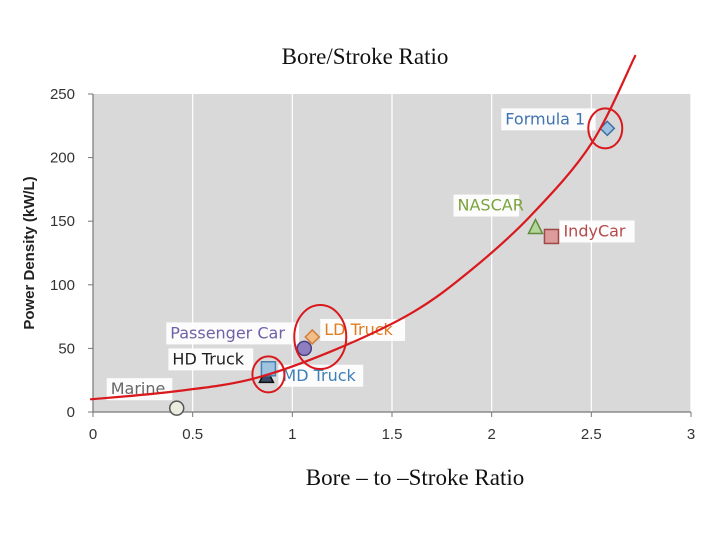 This screenshot has width=720, height=540. I want to click on point-label: NASCAR, so click(491, 205).